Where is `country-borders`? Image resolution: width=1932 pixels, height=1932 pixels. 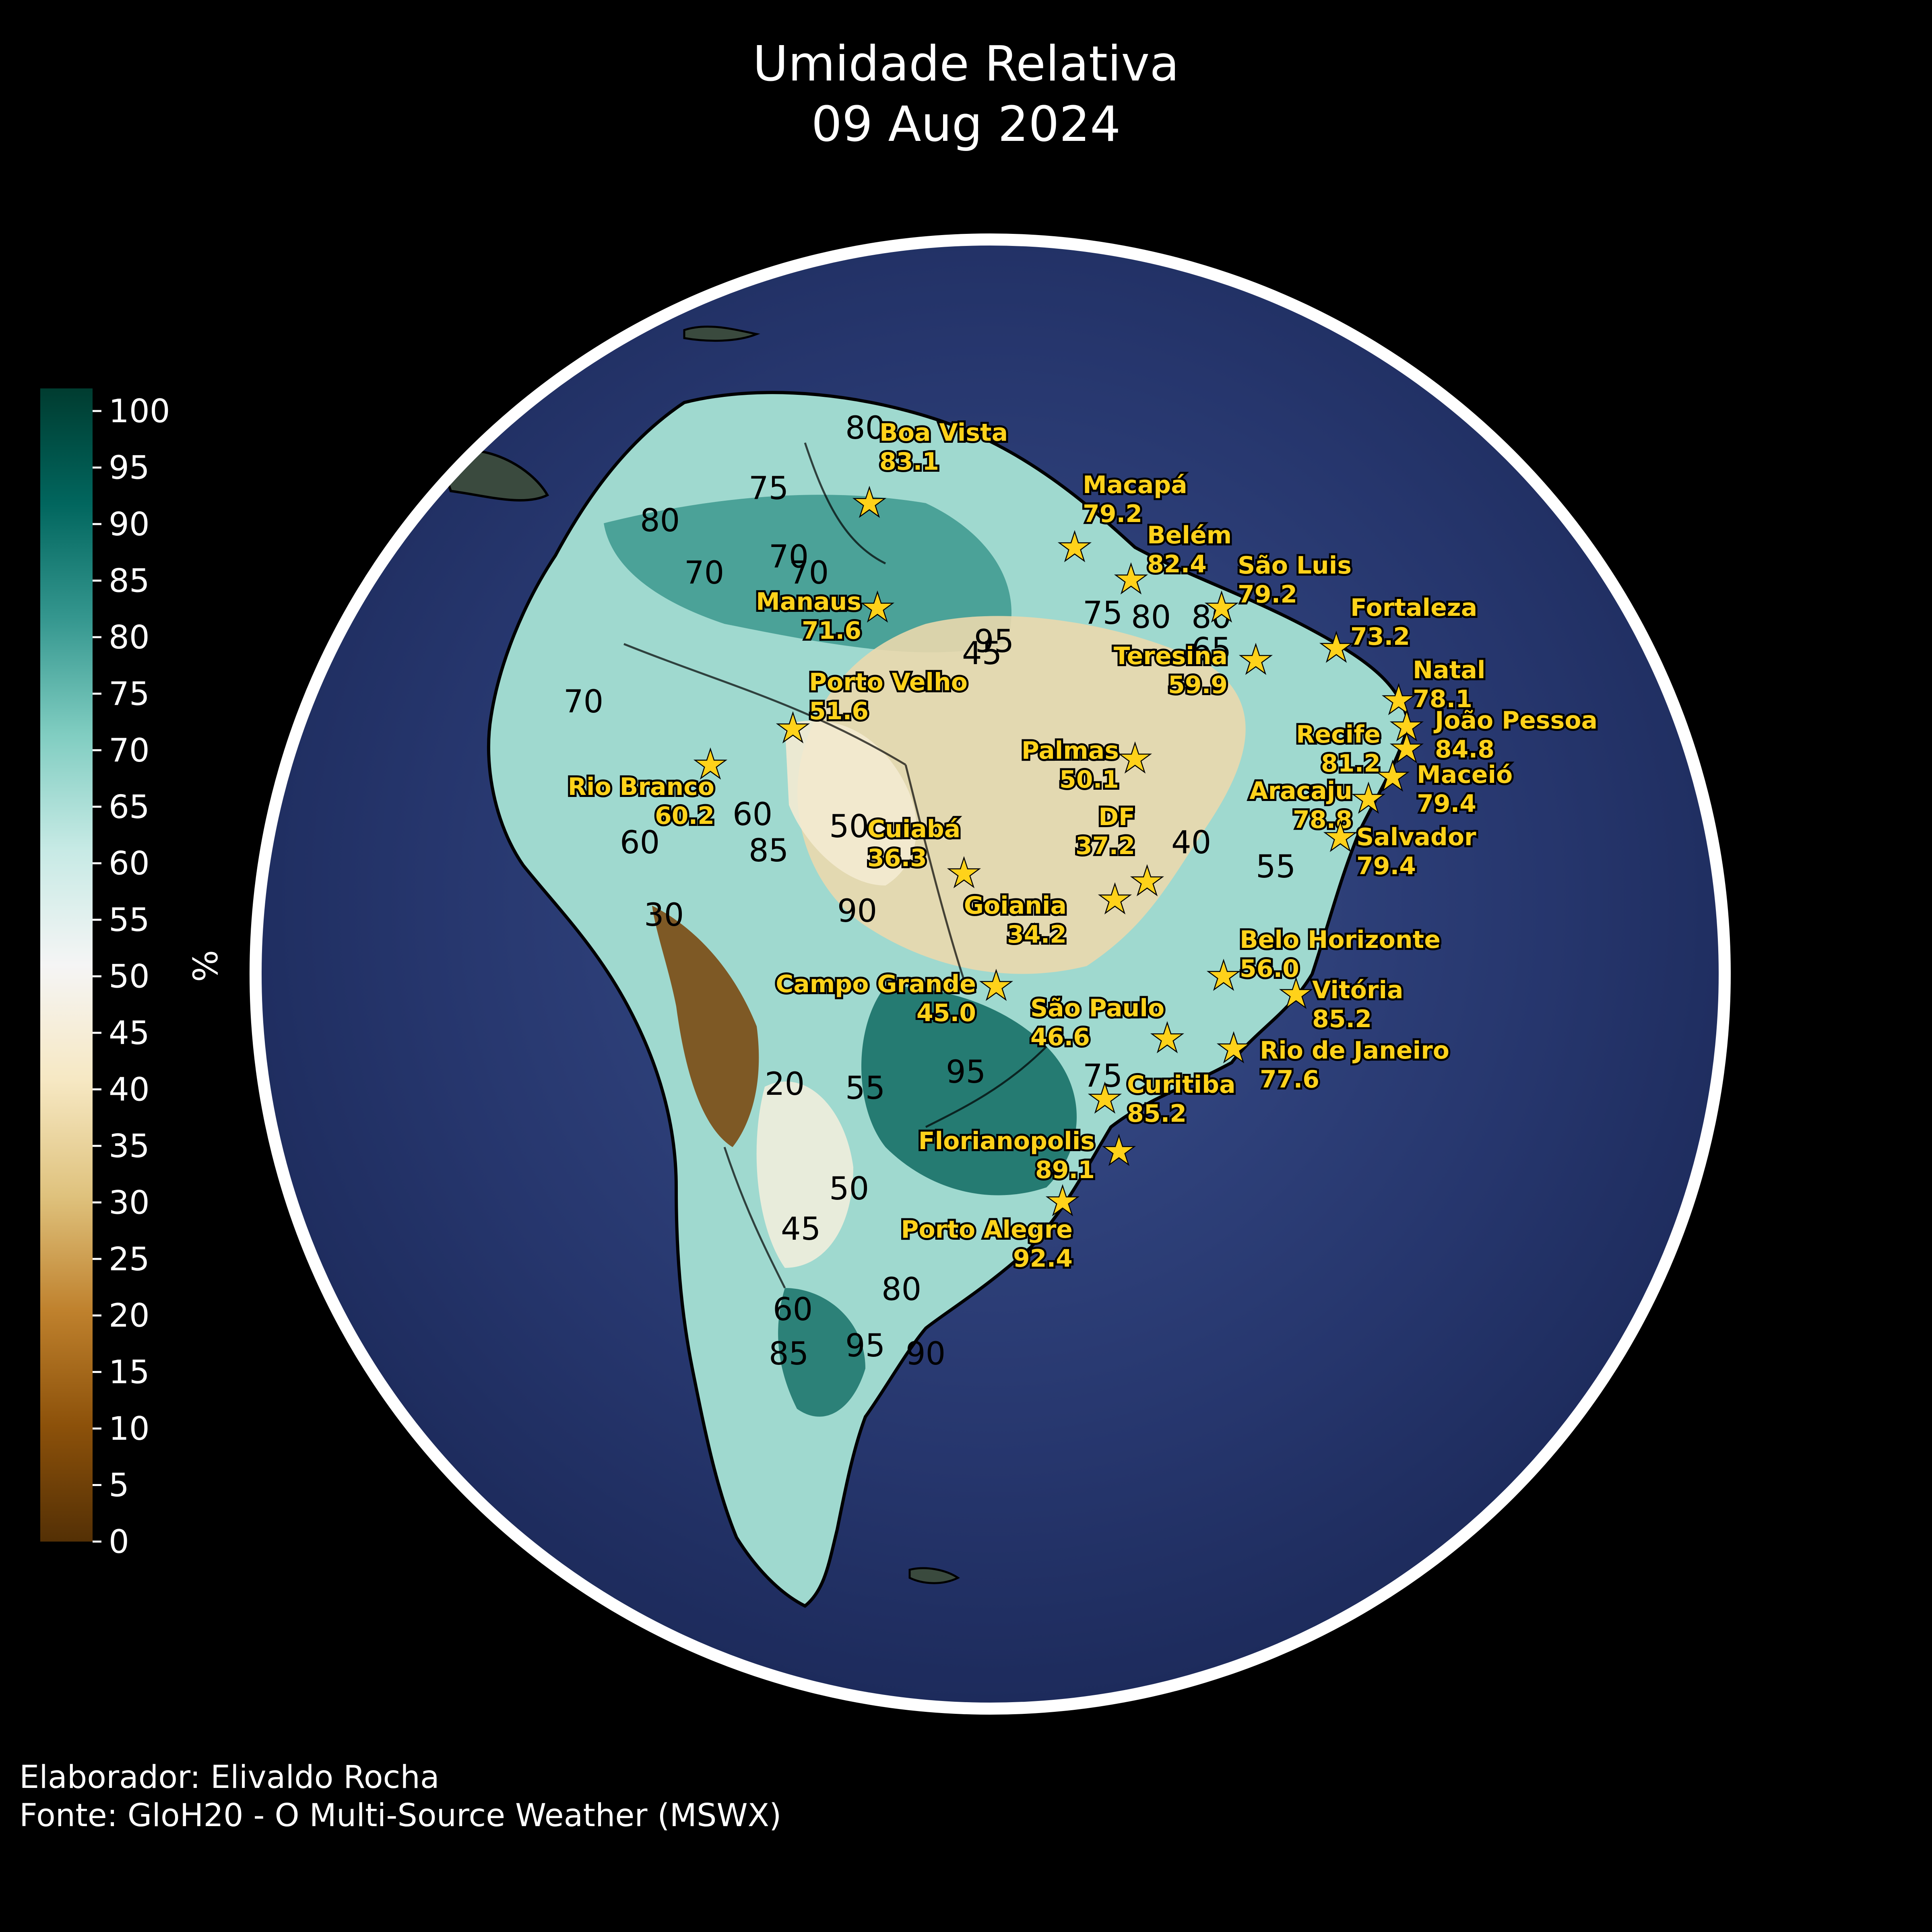 country-borders is located at coordinates (835, 865).